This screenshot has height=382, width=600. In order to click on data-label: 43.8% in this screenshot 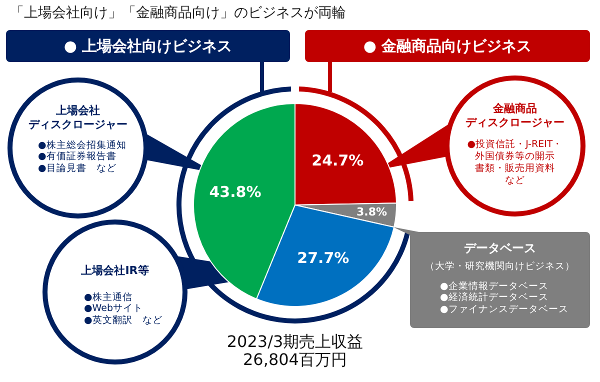, I will do `click(235, 192)`.